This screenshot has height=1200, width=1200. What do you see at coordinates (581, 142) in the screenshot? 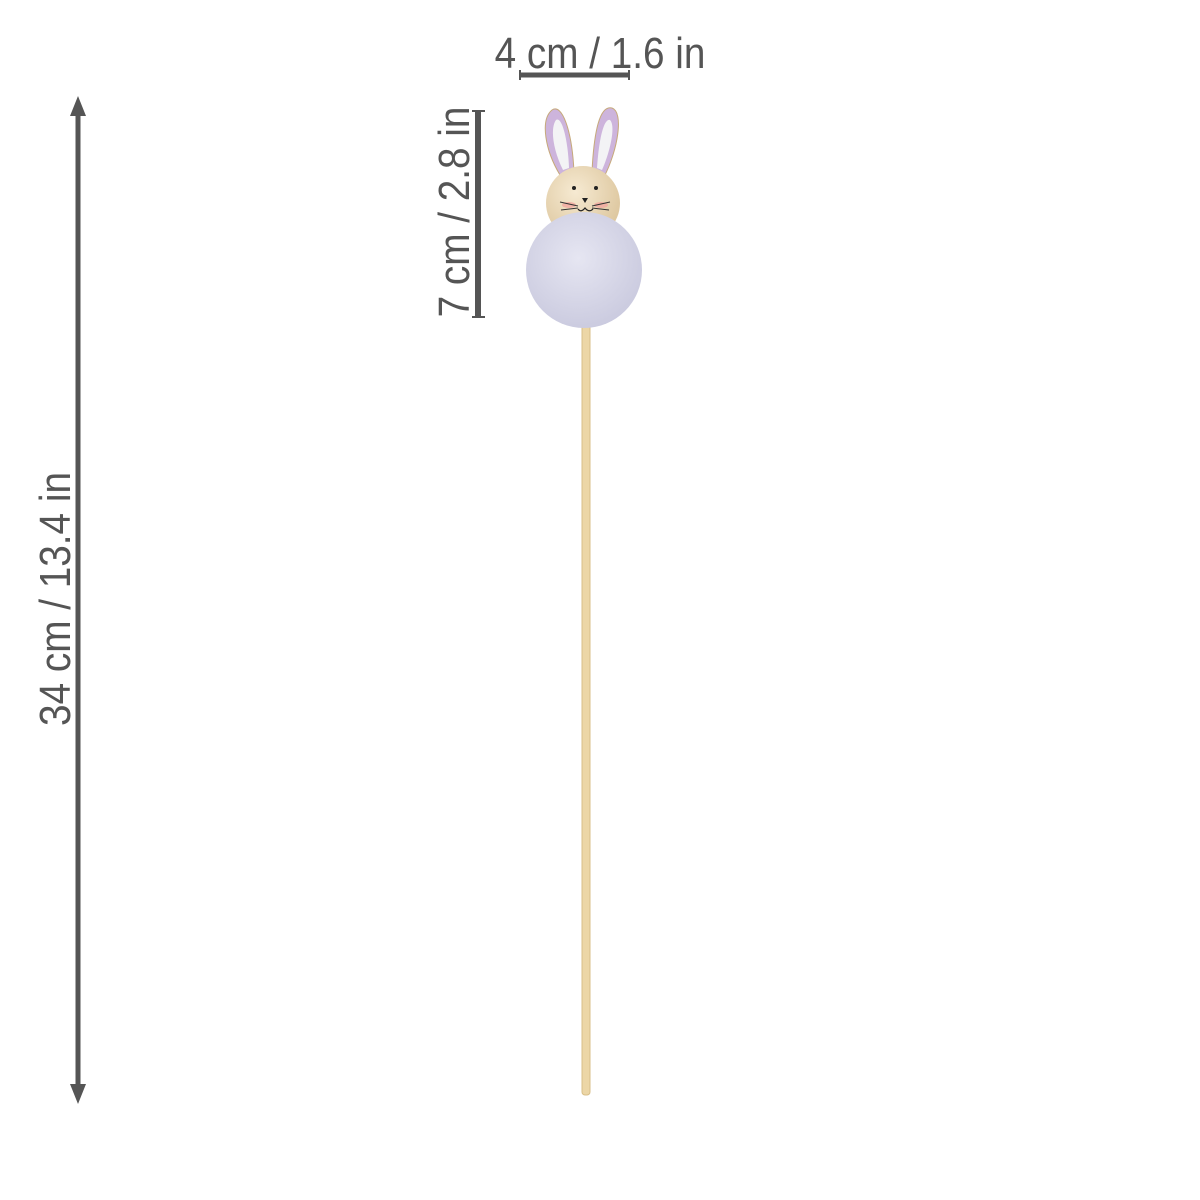
I see `bunny-ears` at bounding box center [581, 142].